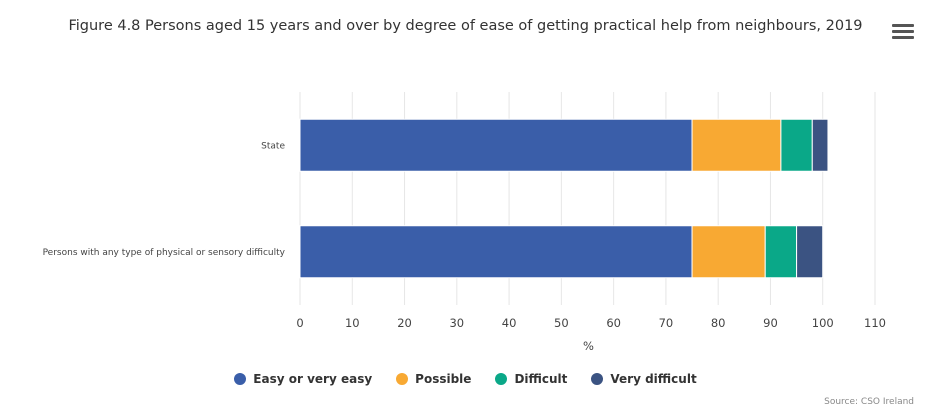 Image resolution: width=931 pixels, height=417 pixels. What do you see at coordinates (666, 323) in the screenshot?
I see `x-tick-label: 70` at bounding box center [666, 323].